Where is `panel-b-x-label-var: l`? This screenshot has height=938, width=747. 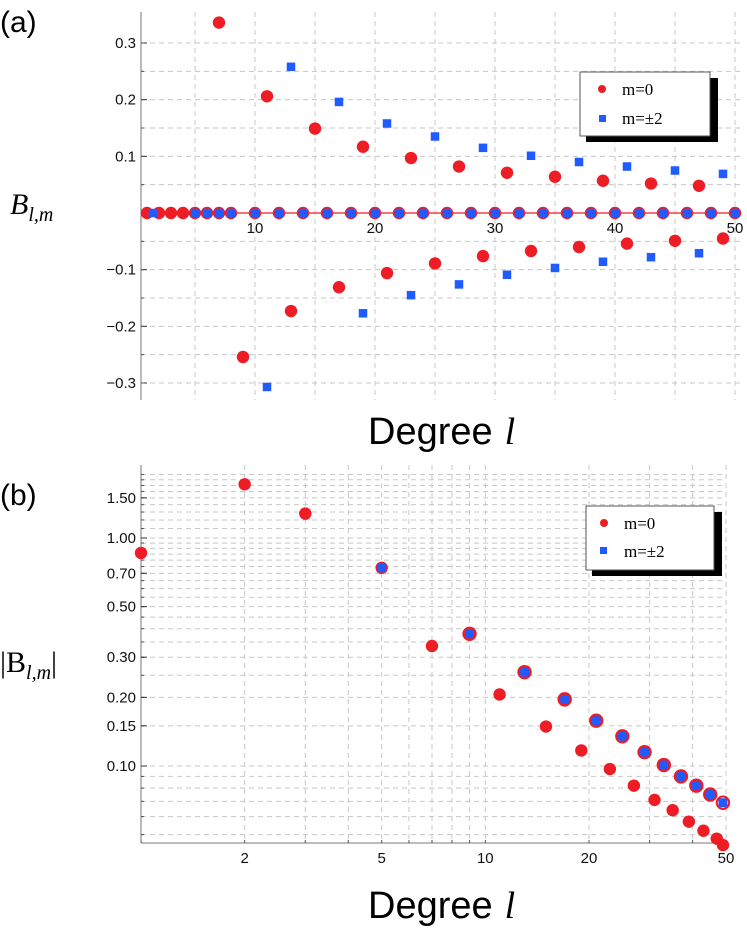 panel-b-x-label-var: l is located at coordinates (510, 906).